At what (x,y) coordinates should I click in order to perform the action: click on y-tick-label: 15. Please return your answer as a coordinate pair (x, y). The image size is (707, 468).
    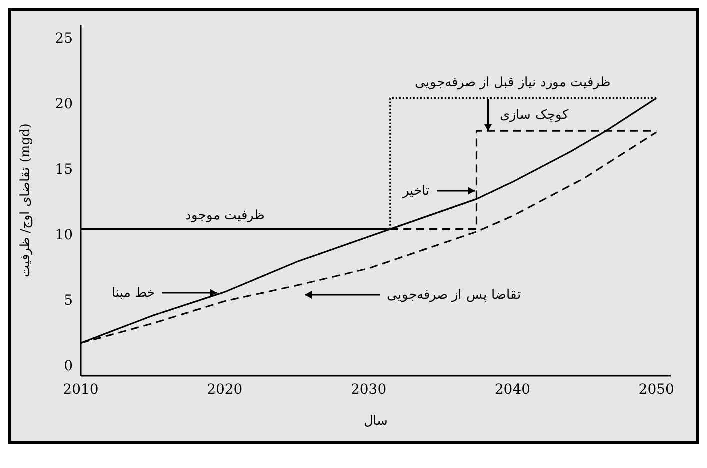
    Looking at the image, I should click on (64, 170).